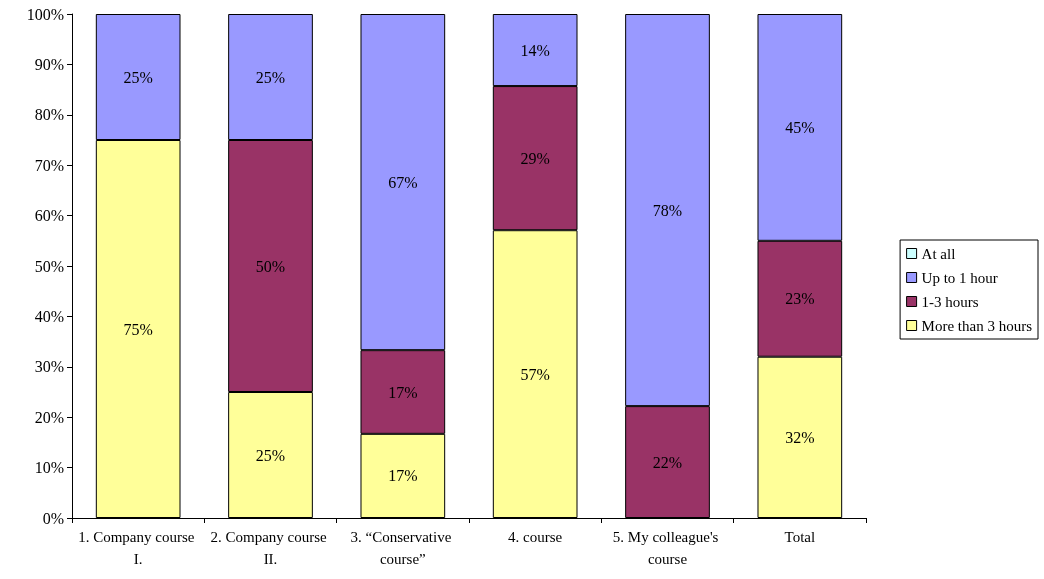  Describe the element at coordinates (49, 316) in the screenshot. I see `y-tick-label: 40%` at that location.